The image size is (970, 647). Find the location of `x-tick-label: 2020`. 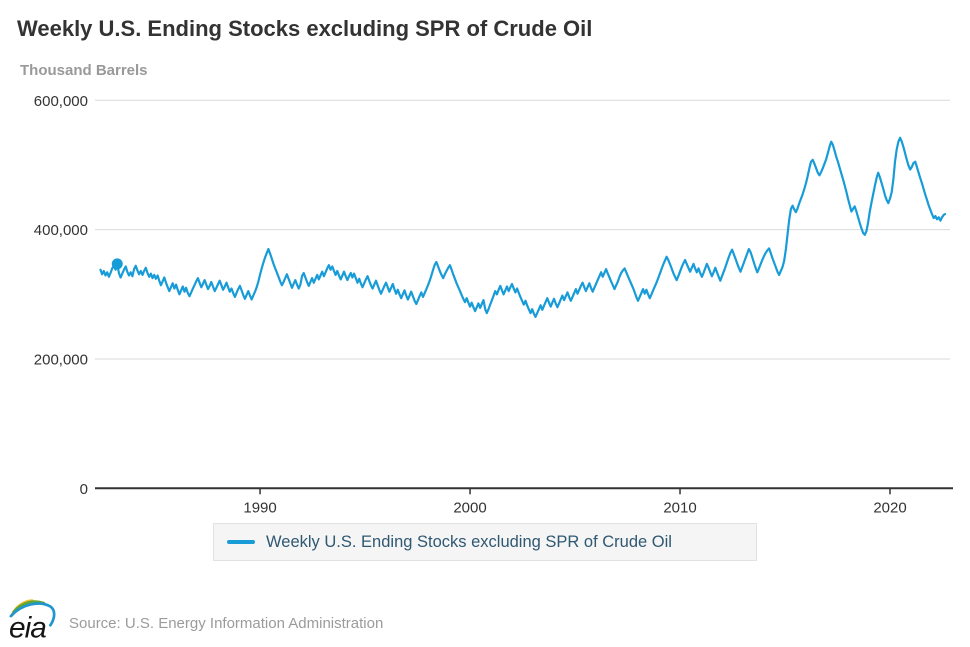

x-tick-label: 2020 is located at coordinates (889, 507).